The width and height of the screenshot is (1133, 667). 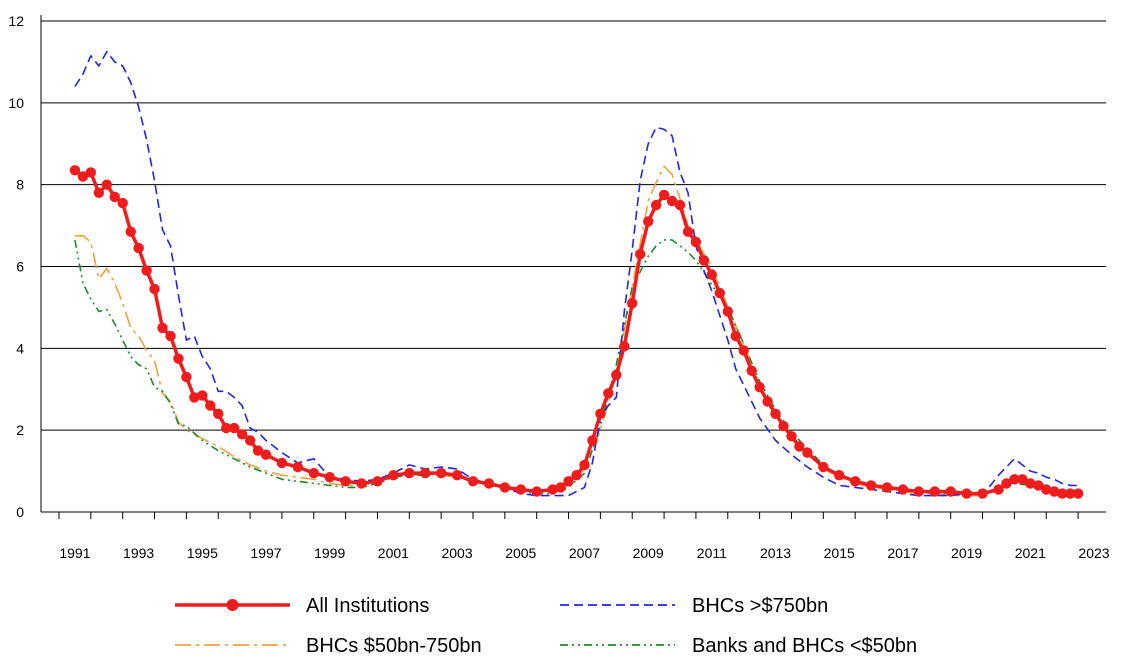 What do you see at coordinates (775, 553) in the screenshot?
I see `x-tick-label: 2013` at bounding box center [775, 553].